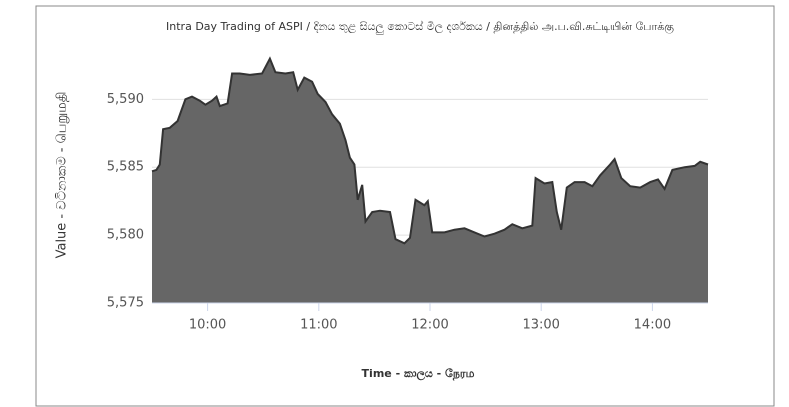 The image size is (789, 407). I want to click on y-tick-label: 5,580, so click(125, 235).